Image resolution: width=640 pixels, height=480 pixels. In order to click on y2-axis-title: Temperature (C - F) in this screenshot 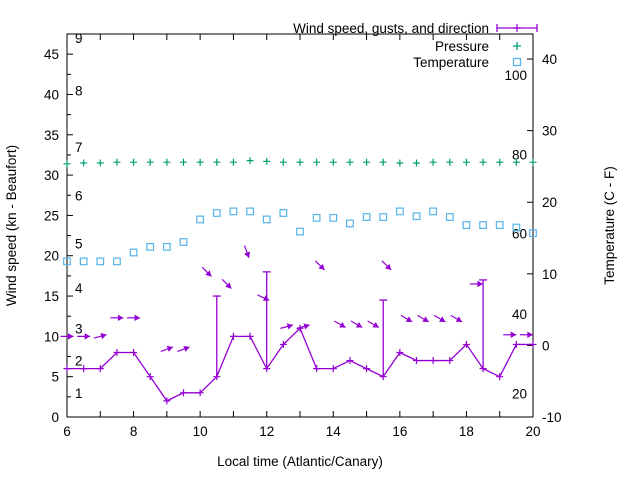, I will do `click(609, 225)`.